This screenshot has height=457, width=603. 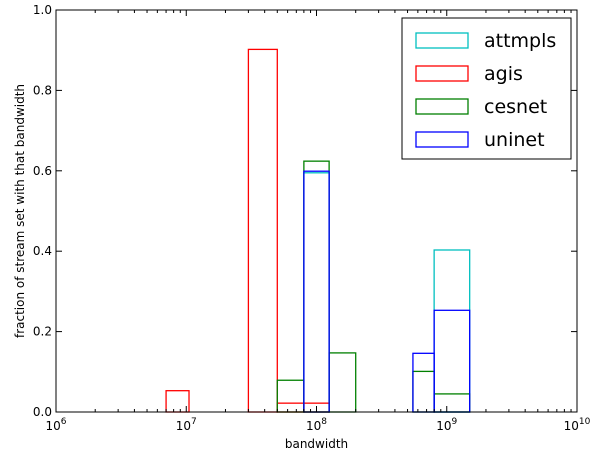 I want to click on legend-label-agis: agis, so click(x=503, y=74).